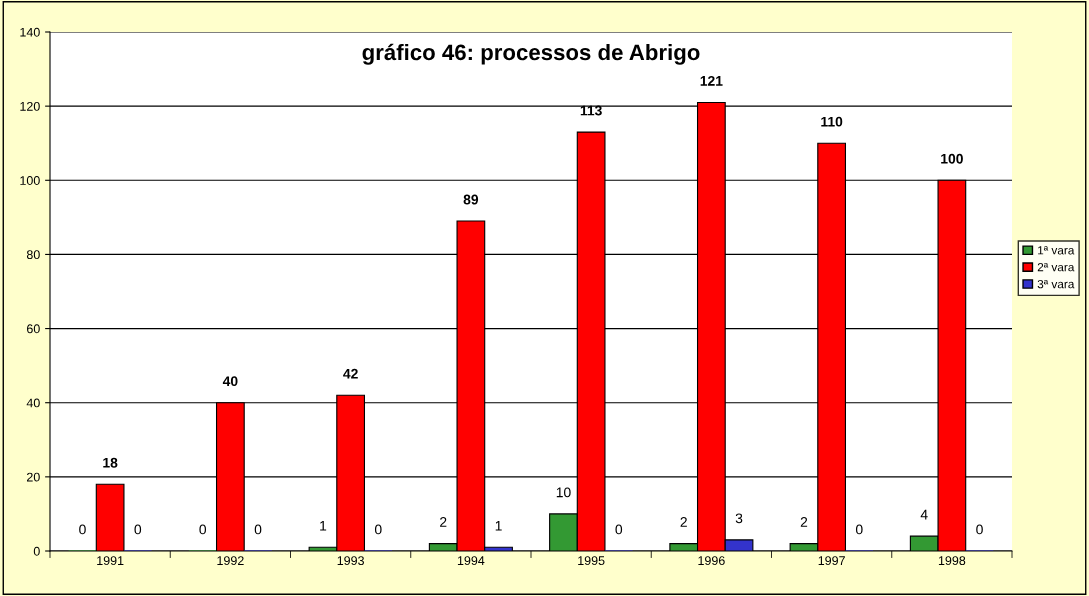 Image resolution: width=1089 pixels, height=596 pixels. I want to click on x-tick-label: 1994, so click(471, 561).